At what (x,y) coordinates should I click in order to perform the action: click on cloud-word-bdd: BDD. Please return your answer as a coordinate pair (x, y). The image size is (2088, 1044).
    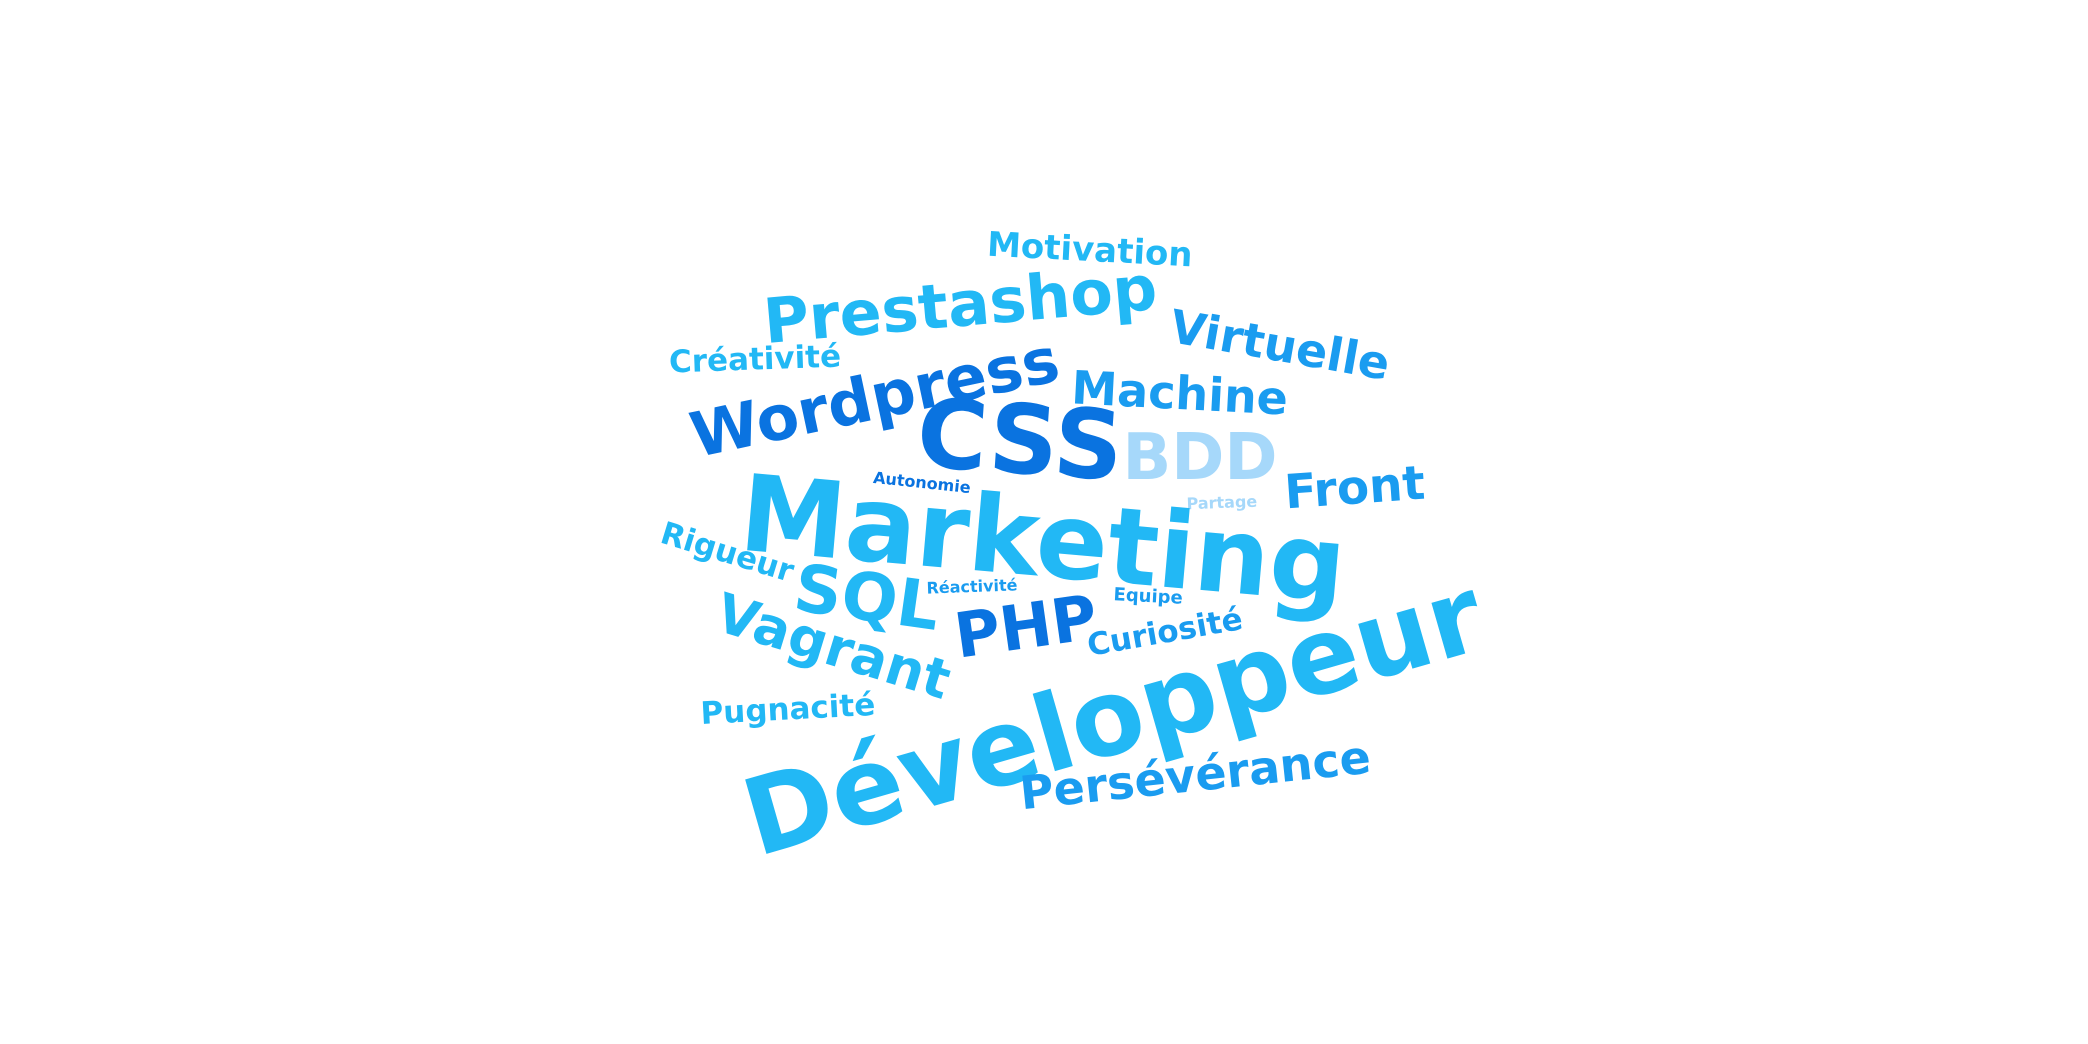
    Looking at the image, I should click on (1200, 458).